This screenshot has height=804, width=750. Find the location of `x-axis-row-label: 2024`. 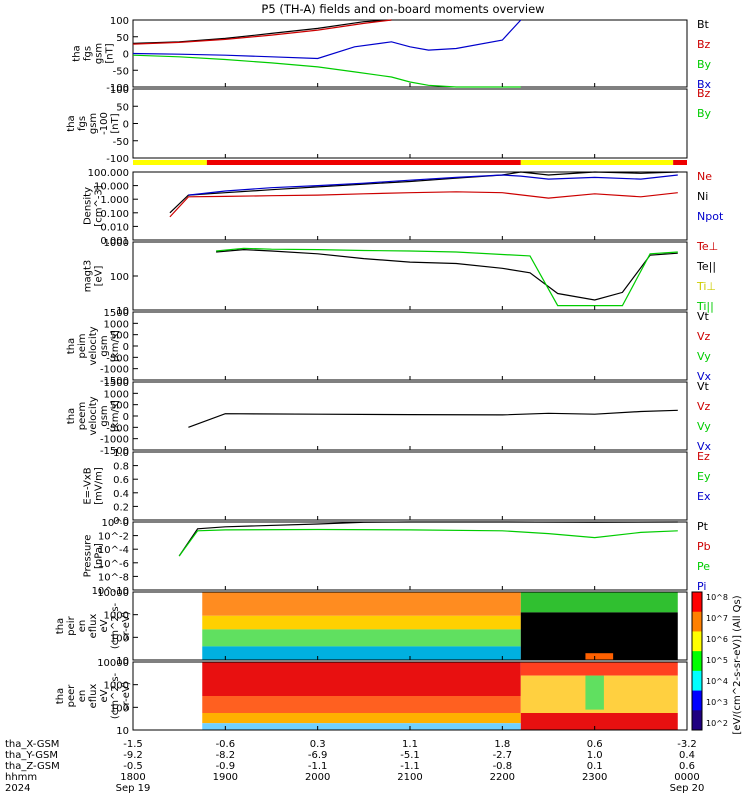

x-axis-row-label: 2024 is located at coordinates (17, 788).